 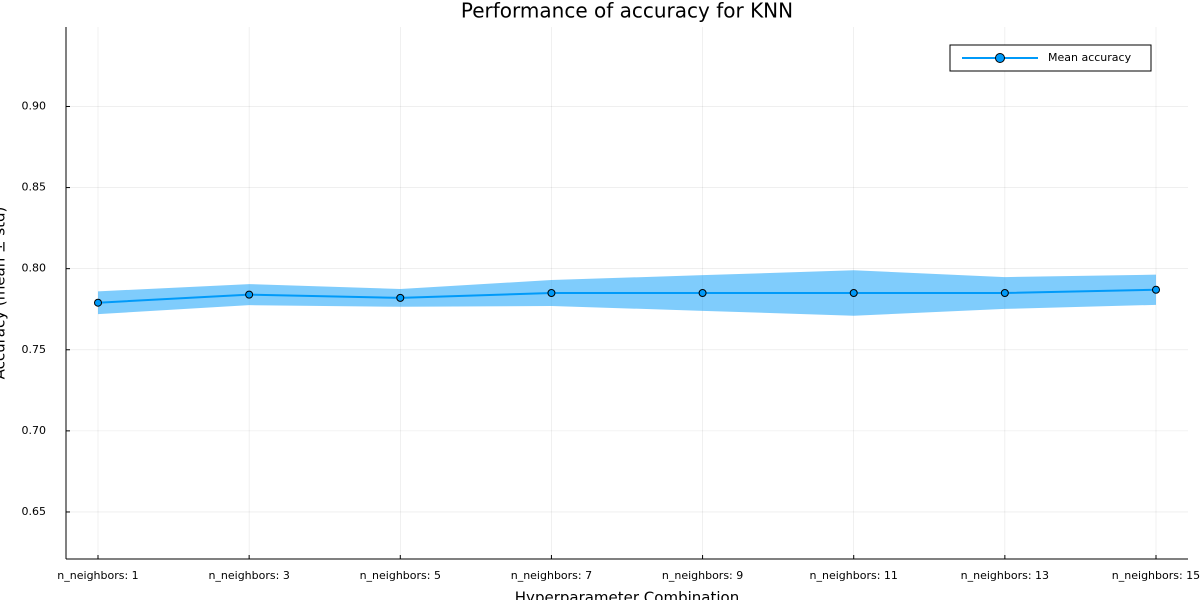 What do you see at coordinates (400, 575) in the screenshot?
I see `x-tick-label: n_neighbors: 5` at bounding box center [400, 575].